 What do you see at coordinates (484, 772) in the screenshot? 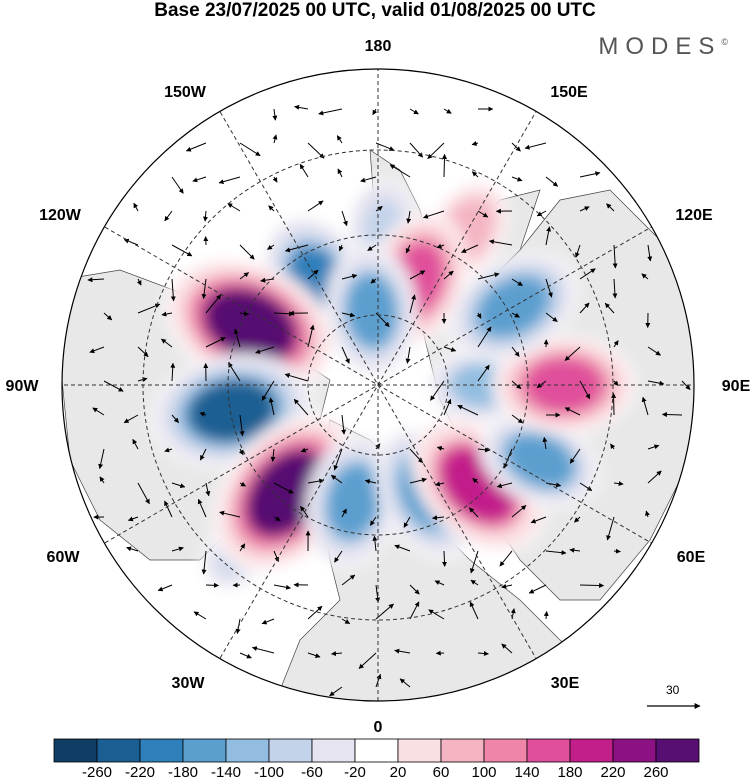
I see `colorbar-label: 100` at bounding box center [484, 772].